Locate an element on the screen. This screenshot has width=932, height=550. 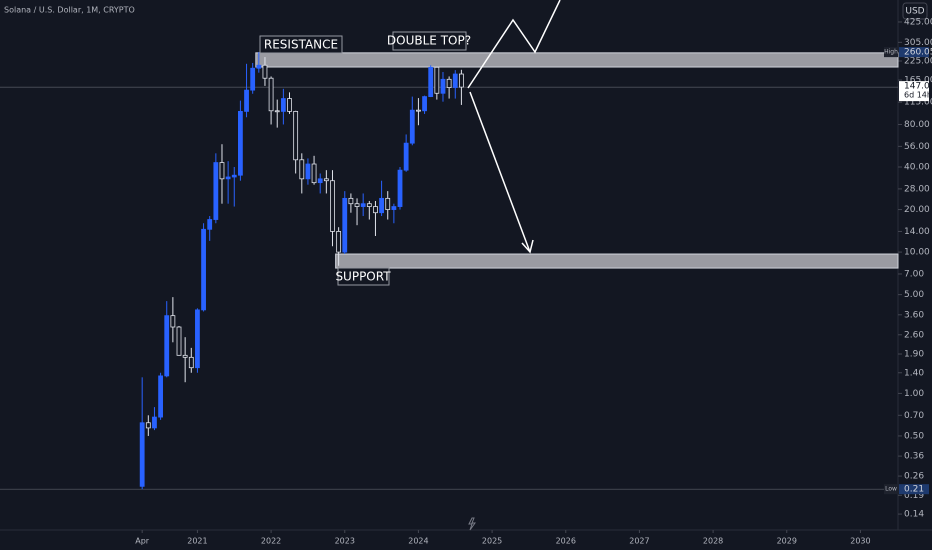
x-tick-label: Apr is located at coordinates (142, 541).